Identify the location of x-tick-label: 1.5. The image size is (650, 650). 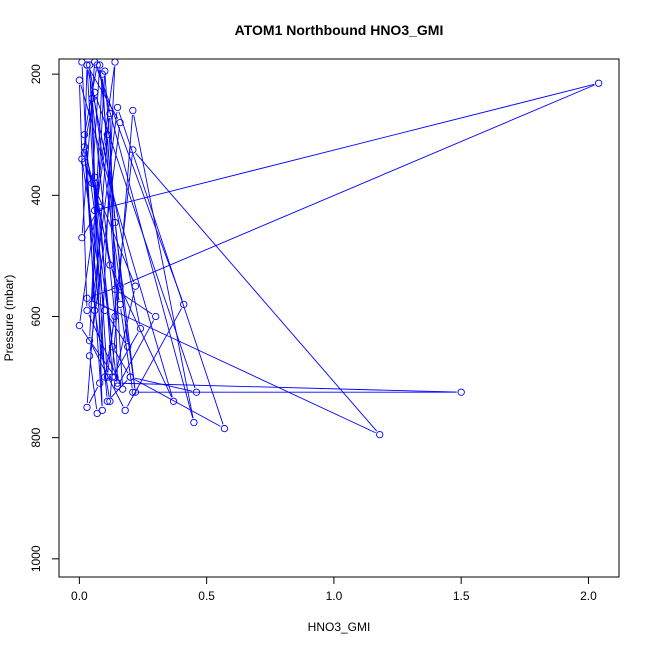
(461, 596).